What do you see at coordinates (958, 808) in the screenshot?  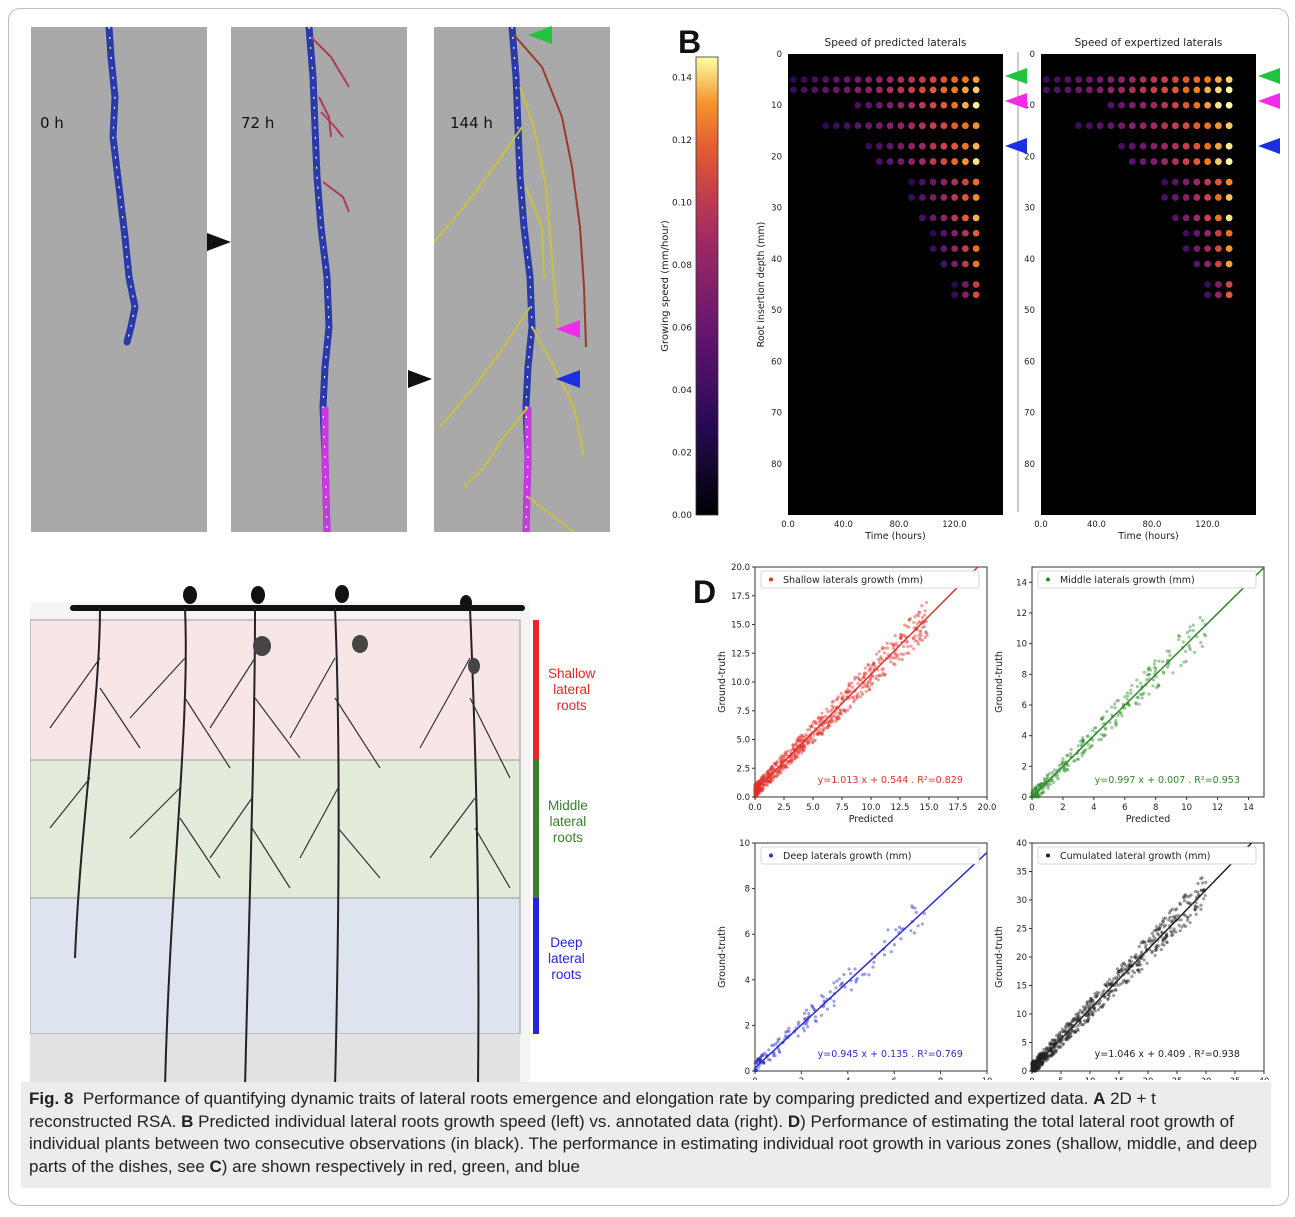 I see `x-tick-label: 17.5` at bounding box center [958, 808].